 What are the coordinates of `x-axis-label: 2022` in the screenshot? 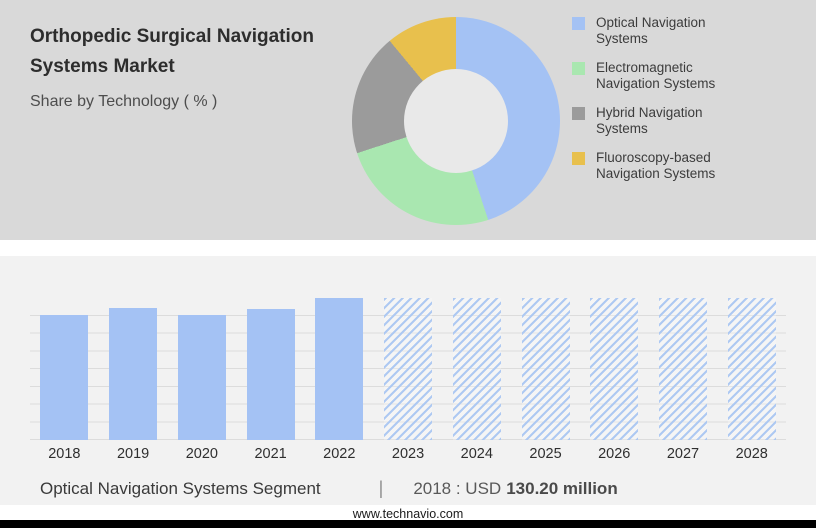 It's located at (339, 454).